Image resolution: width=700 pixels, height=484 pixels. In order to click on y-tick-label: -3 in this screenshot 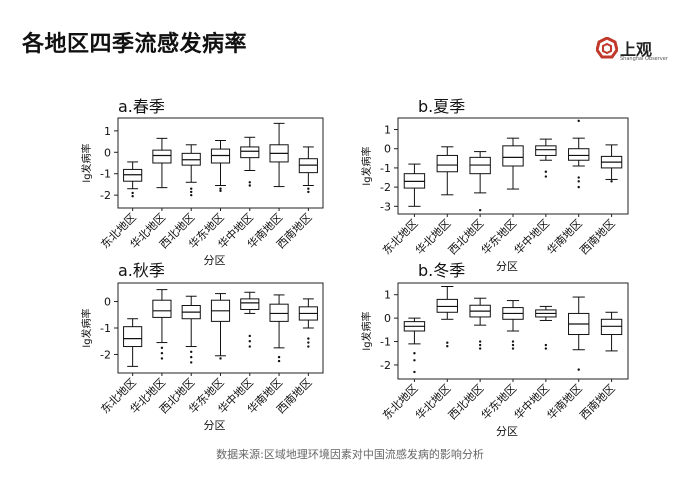, I will do `click(385, 206)`.